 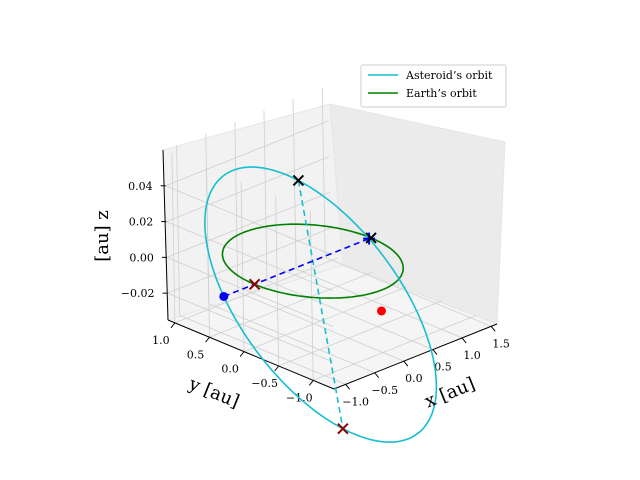 What do you see at coordinates (213, 392) in the screenshot?
I see `y-axis-label: y [au]` at bounding box center [213, 392].